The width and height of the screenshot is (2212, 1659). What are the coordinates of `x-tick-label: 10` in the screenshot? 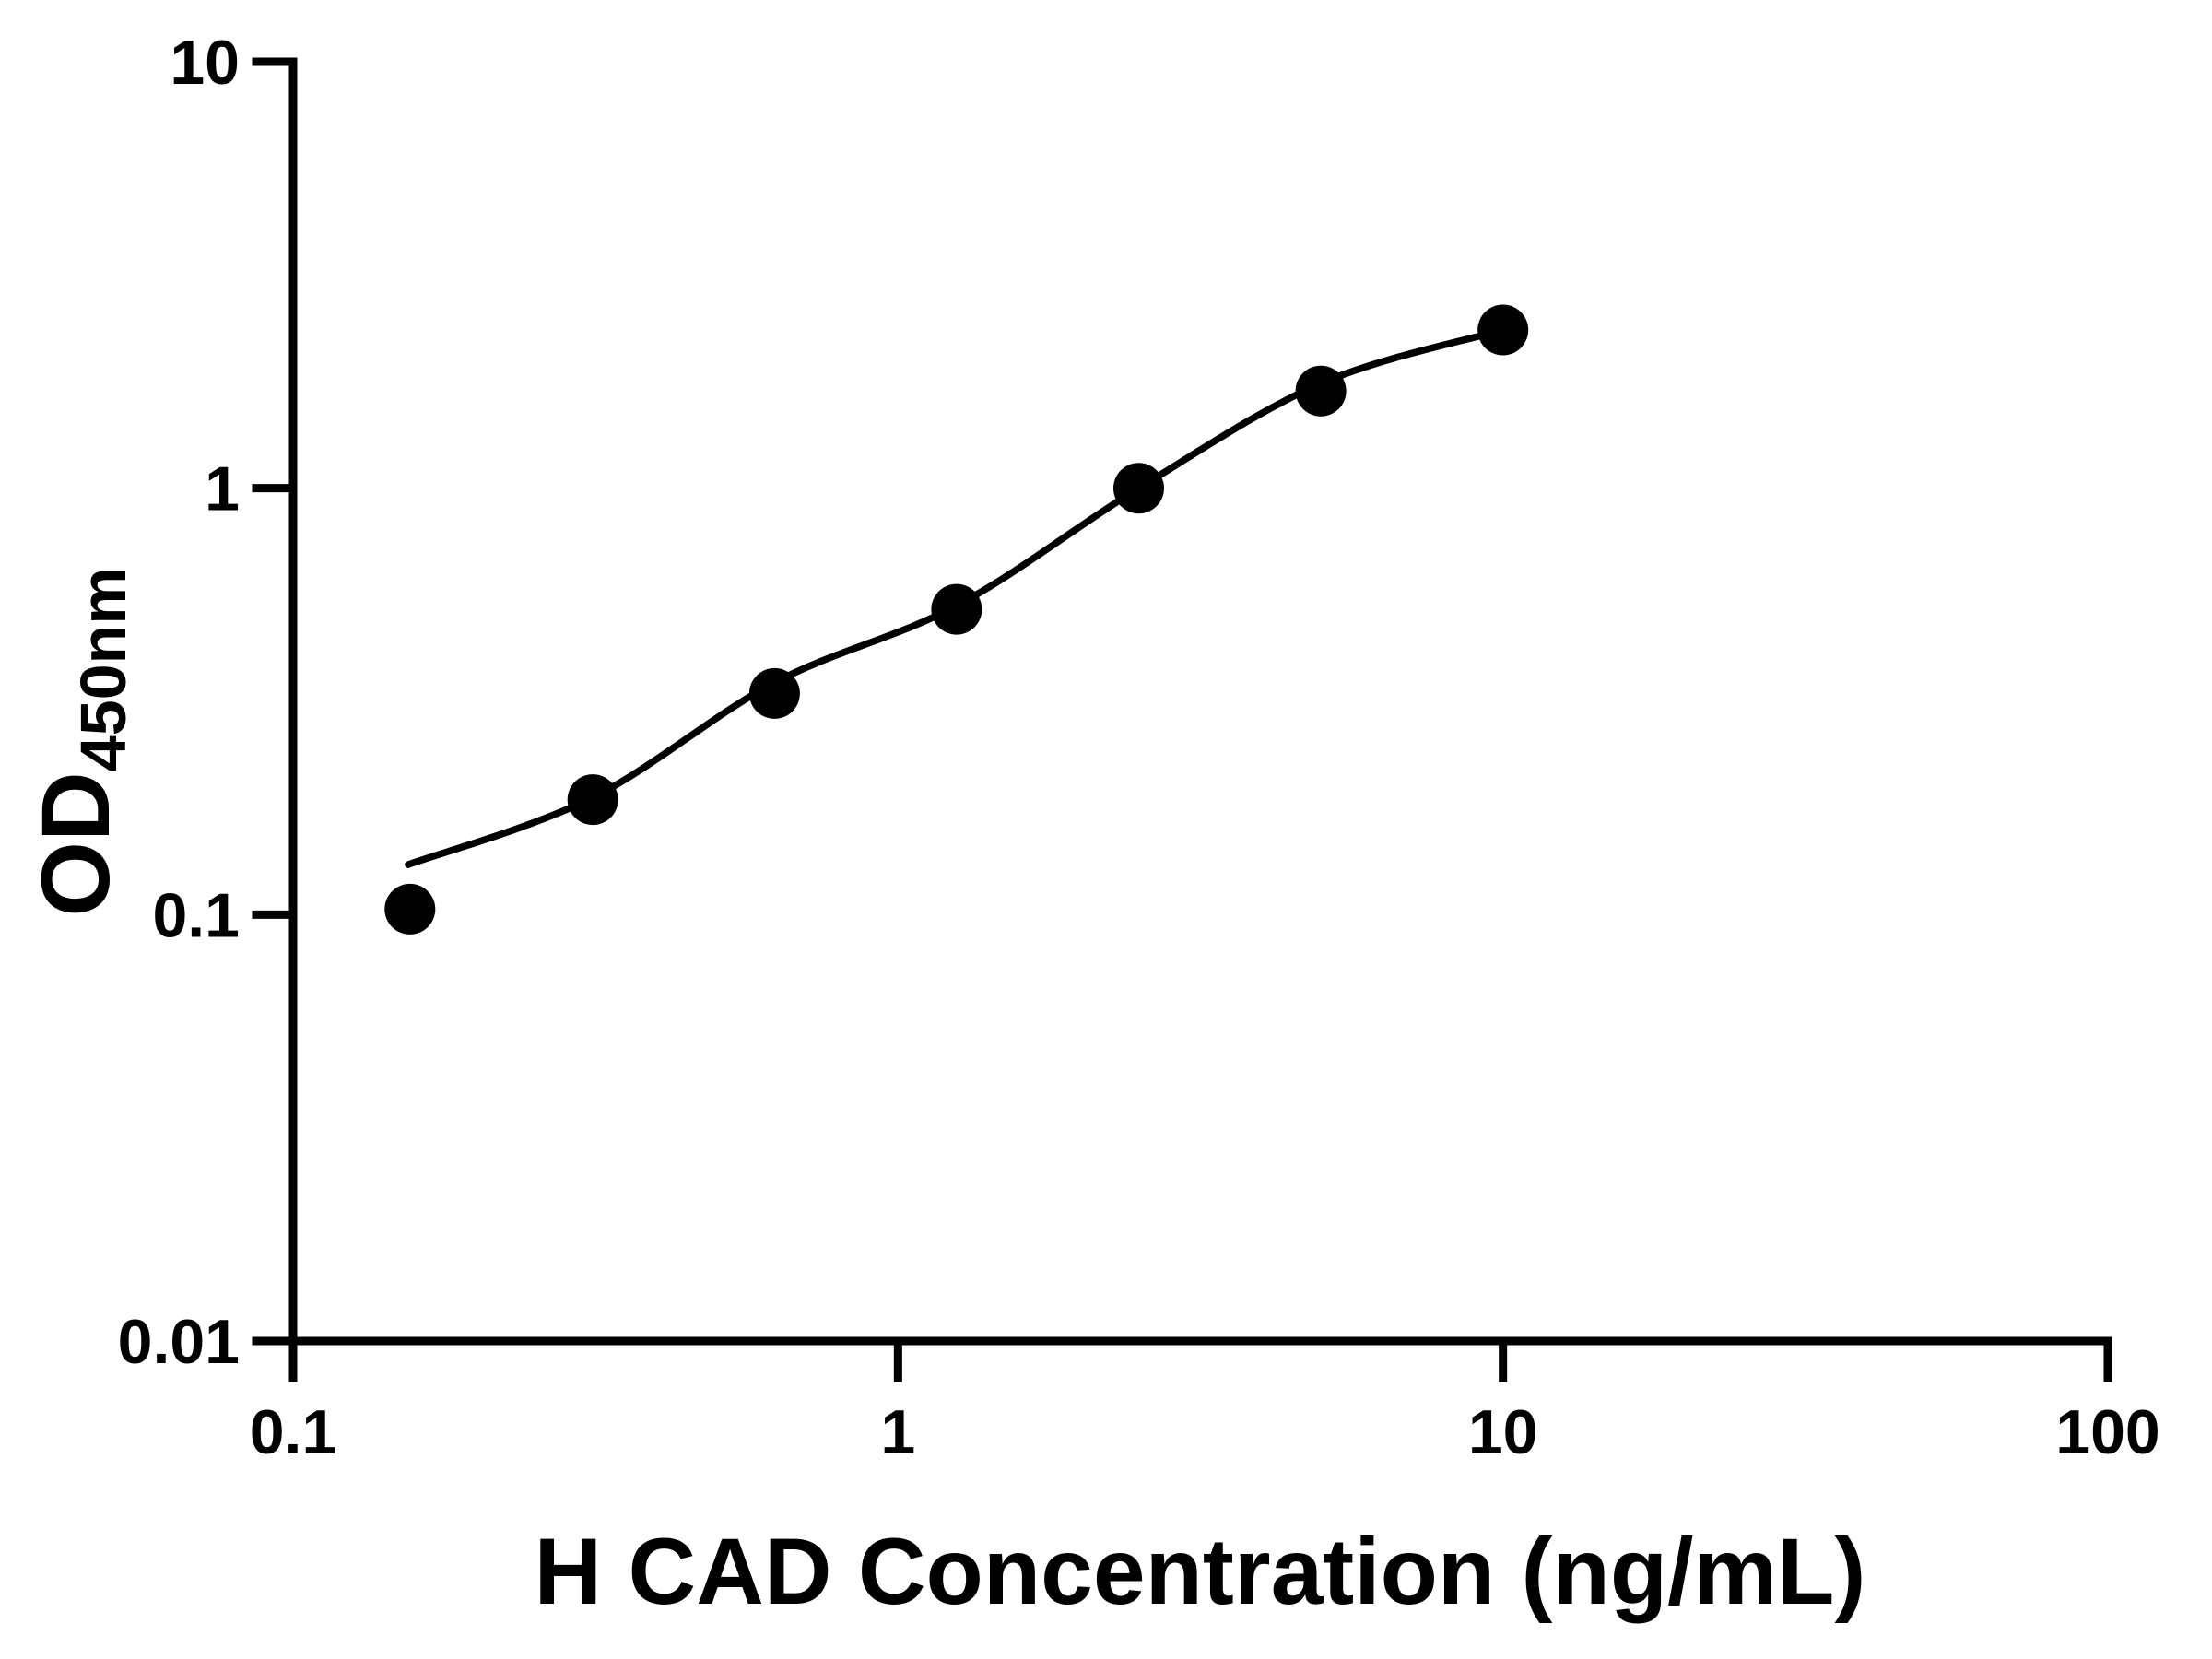 It's located at (1503, 1432).